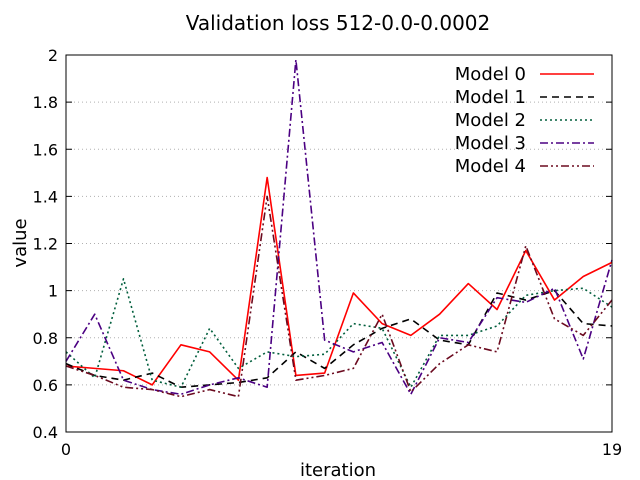 This screenshot has height=480, width=640. Describe the element at coordinates (490, 166) in the screenshot. I see `legend-label: Model 4` at that location.